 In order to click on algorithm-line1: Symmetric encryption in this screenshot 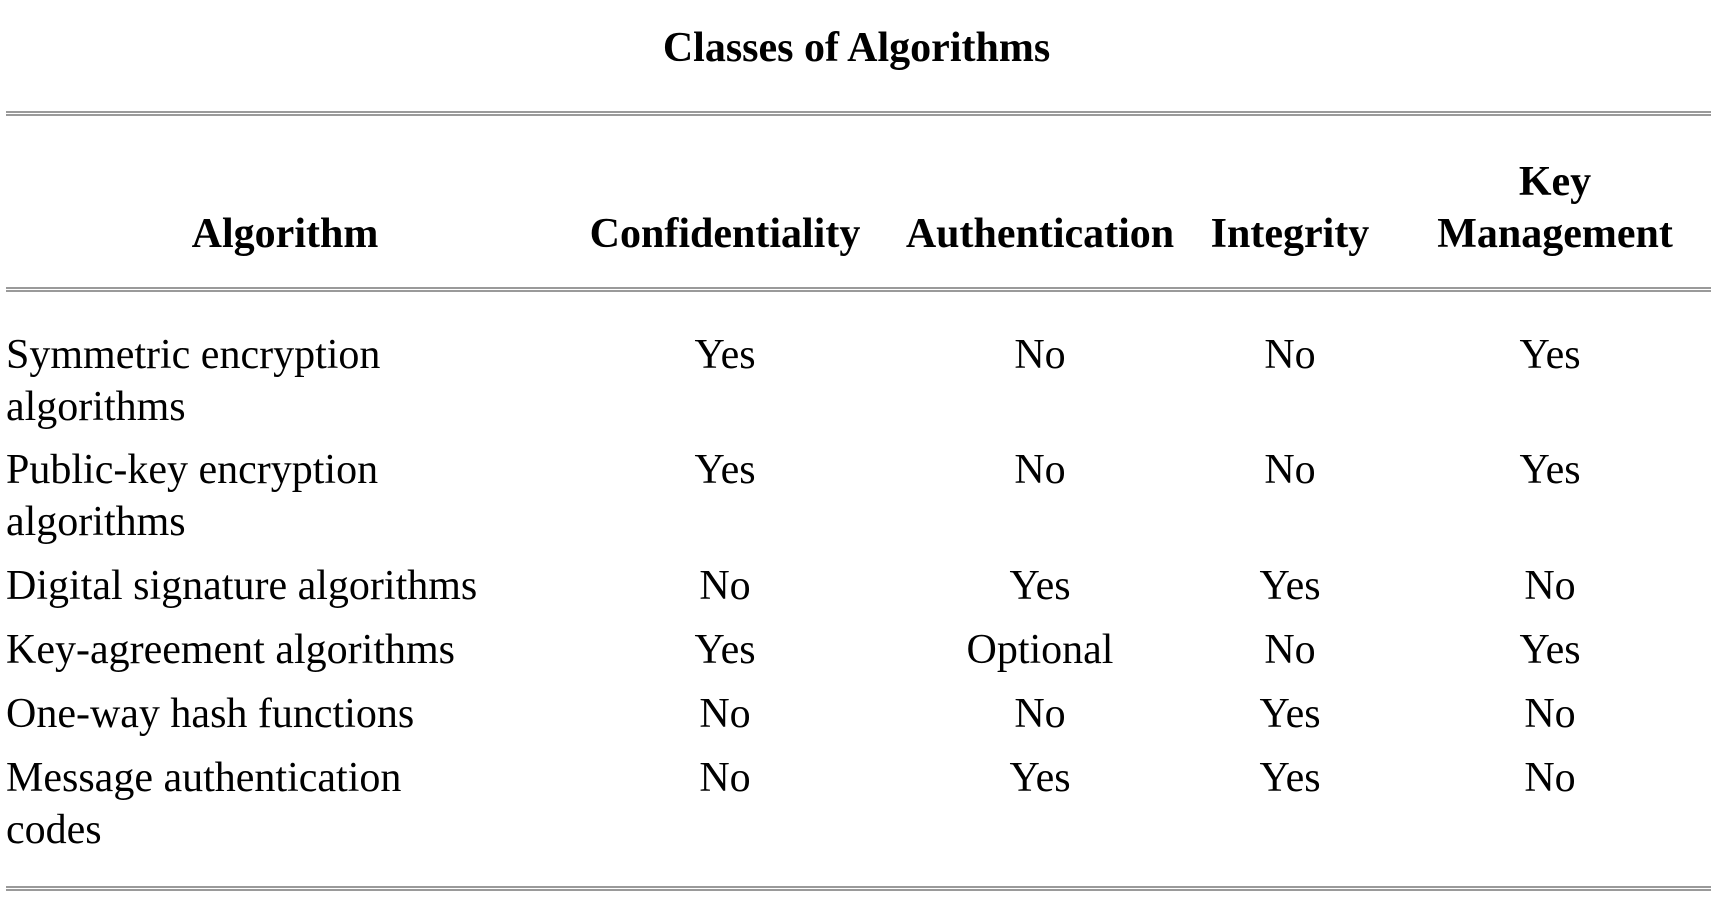, I will do `click(193, 355)`.